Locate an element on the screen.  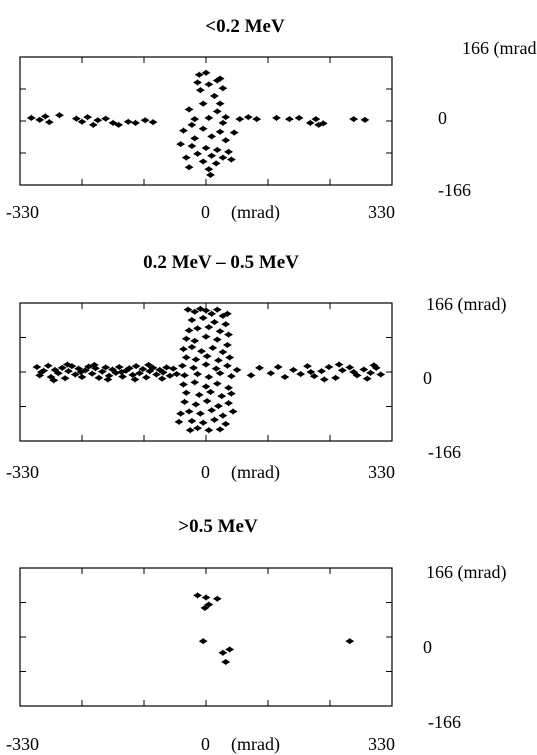
panel-3-frame is located at coordinates (206, 637).